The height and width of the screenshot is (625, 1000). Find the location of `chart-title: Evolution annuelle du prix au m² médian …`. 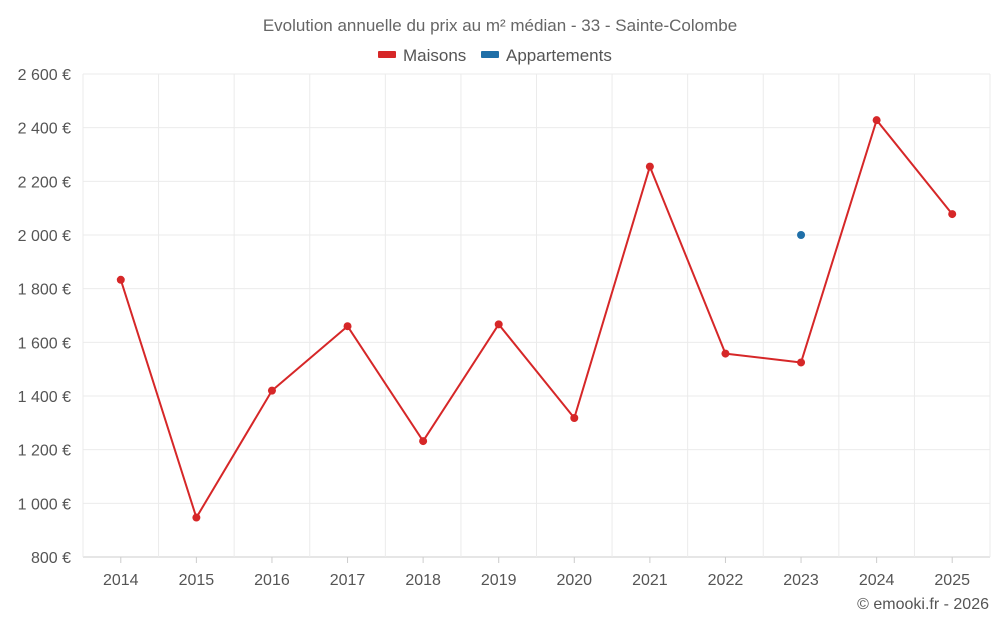

chart-title: Evolution annuelle du prix au m² médian … is located at coordinates (500, 25).